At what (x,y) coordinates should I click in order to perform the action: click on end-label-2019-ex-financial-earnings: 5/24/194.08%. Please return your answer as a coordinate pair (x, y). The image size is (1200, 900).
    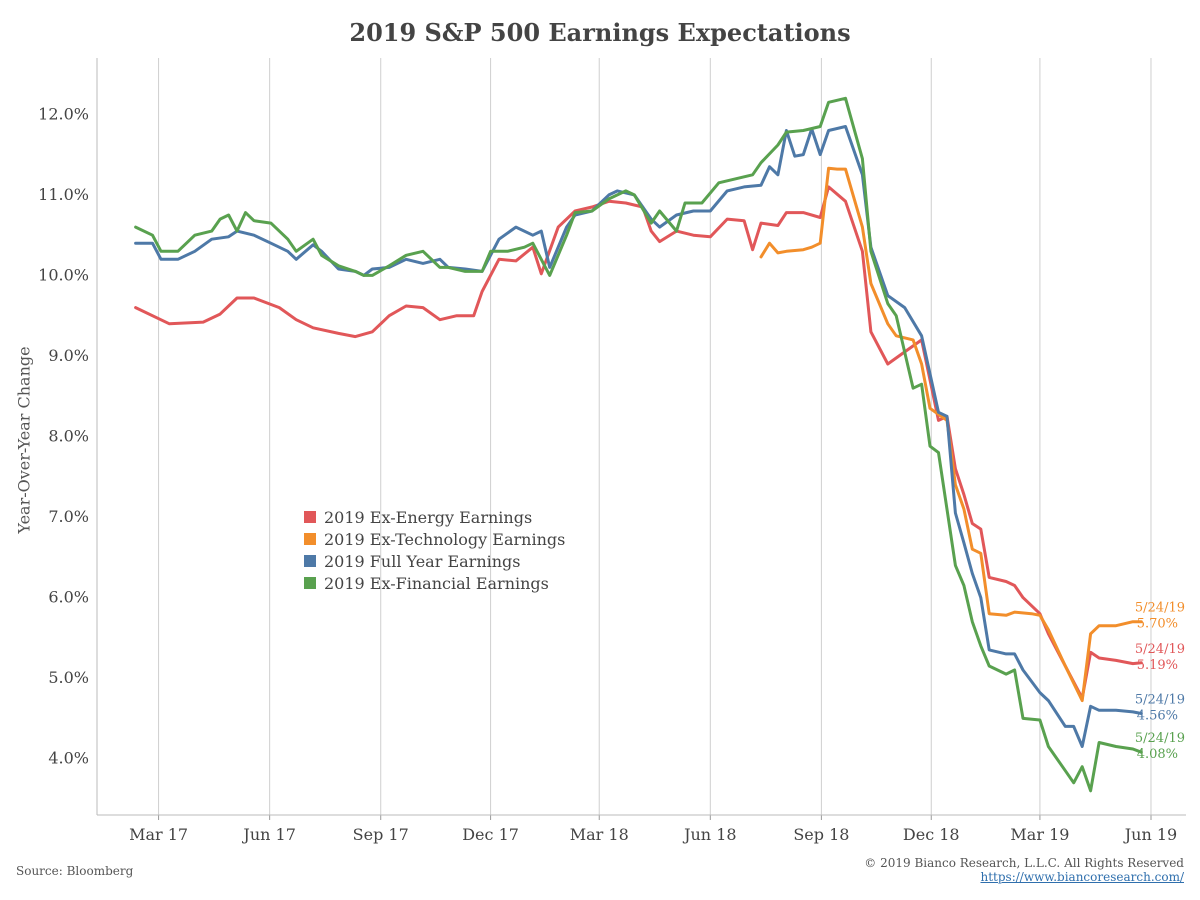
    Looking at the image, I should click on (1160, 746).